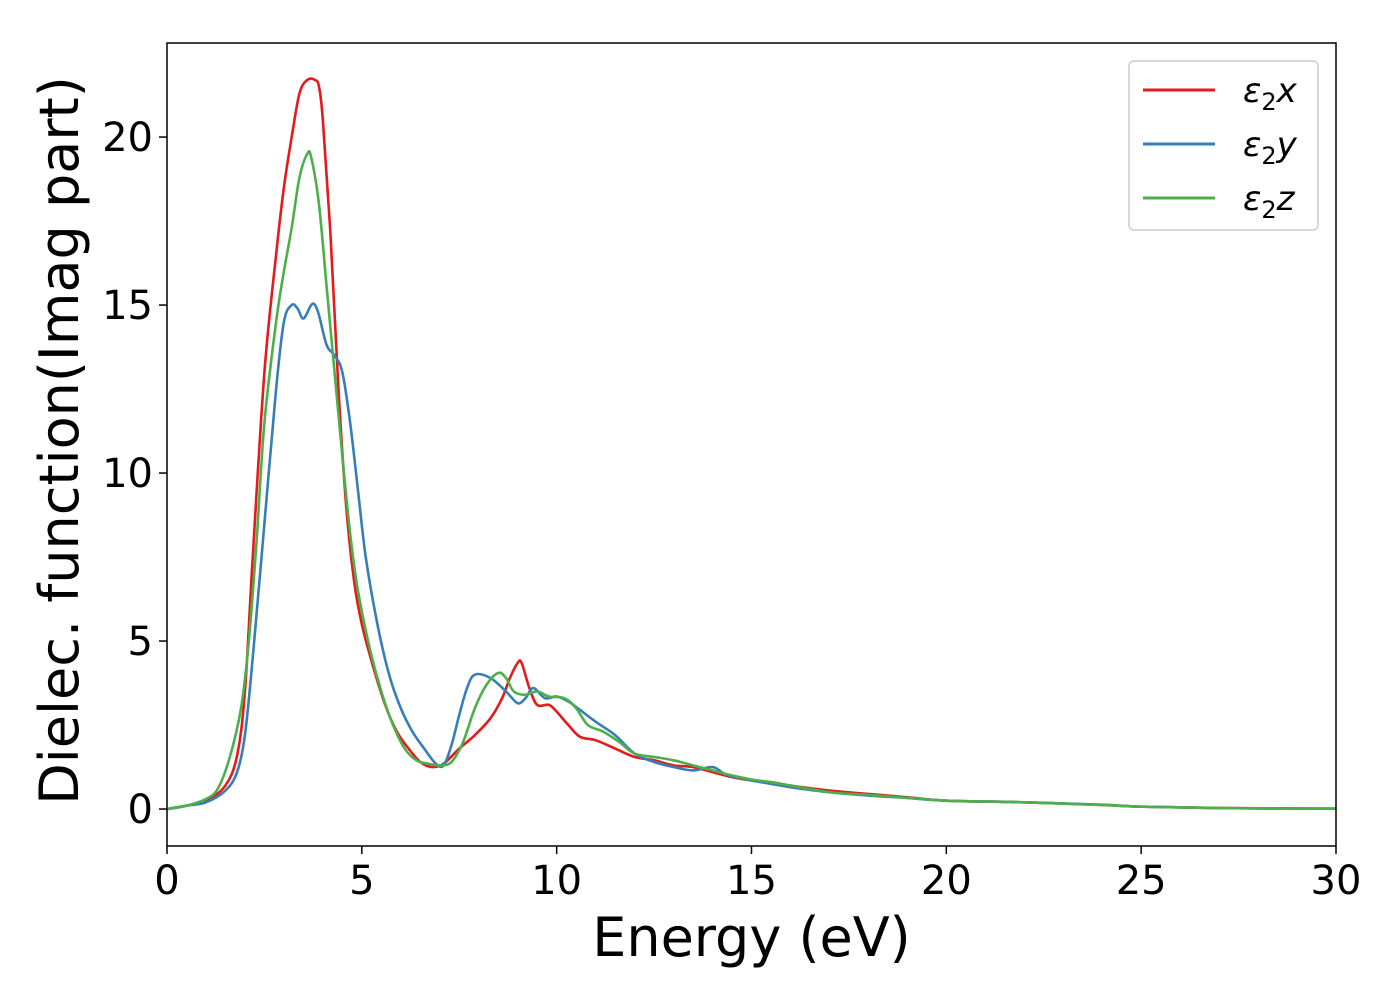 The height and width of the screenshot is (1000, 1400). I want to click on x-tick-label: 15, so click(751, 881).